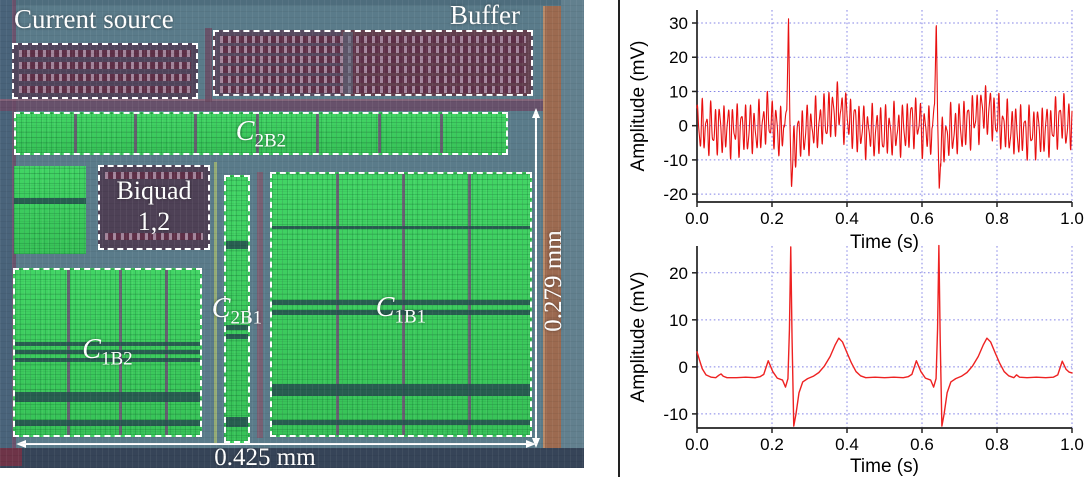 This screenshot has width=1090, height=477. What do you see at coordinates (50, 210) in the screenshot?
I see `capacitor-block-left` at bounding box center [50, 210].